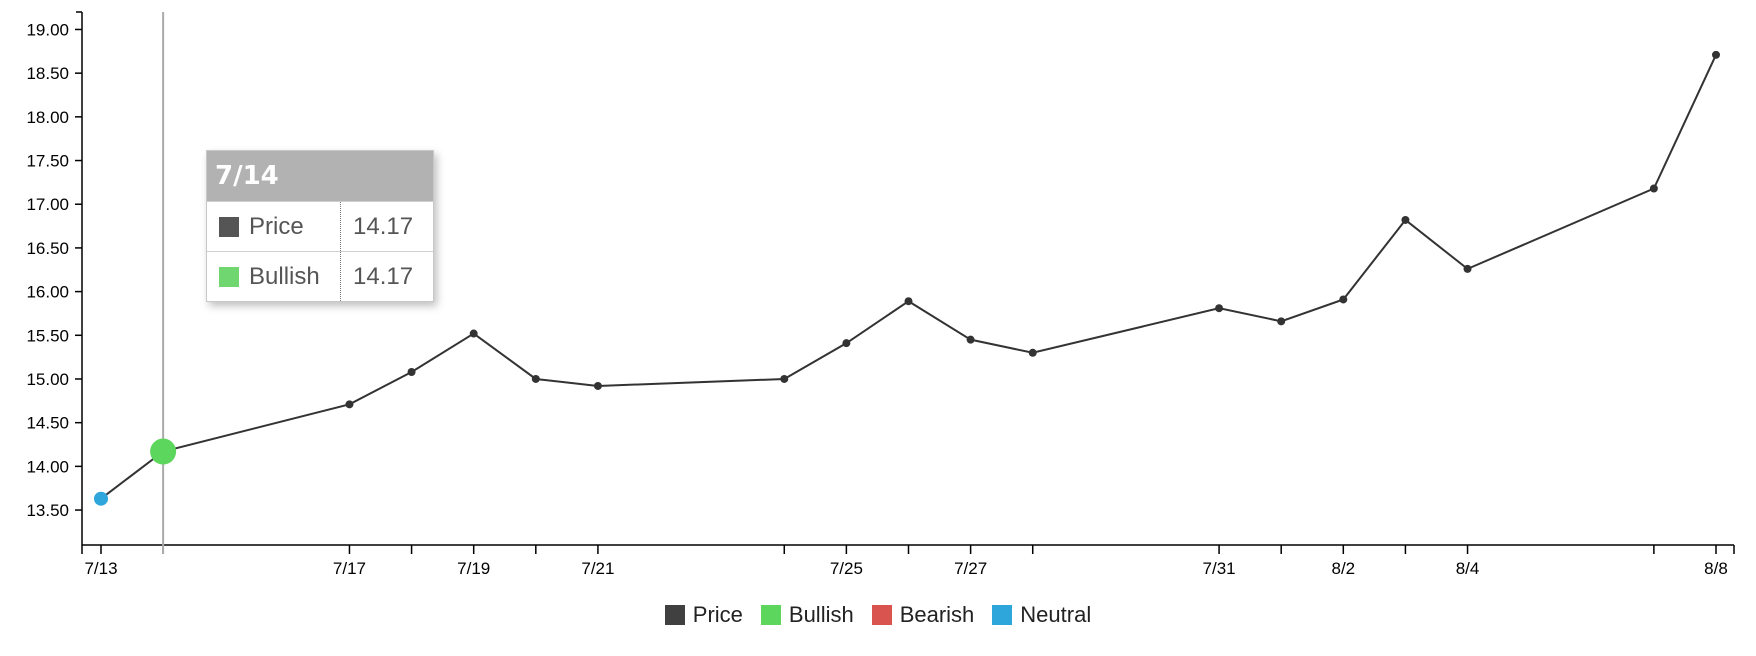 This screenshot has width=1756, height=656. I want to click on legend-item-bullish: Bullish, so click(807, 615).